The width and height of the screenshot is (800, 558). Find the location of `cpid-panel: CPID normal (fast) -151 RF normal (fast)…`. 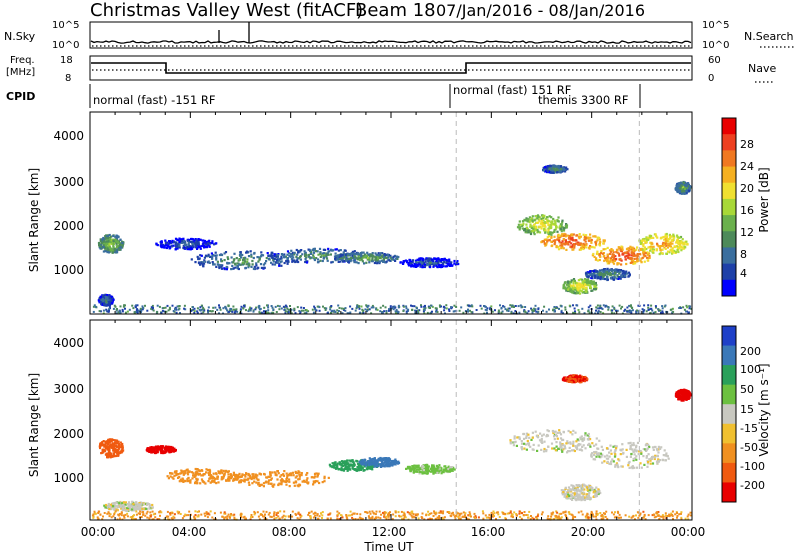

cpid-panel: CPID normal (fast) -151 RF normal (fast)… is located at coordinates (323, 95).